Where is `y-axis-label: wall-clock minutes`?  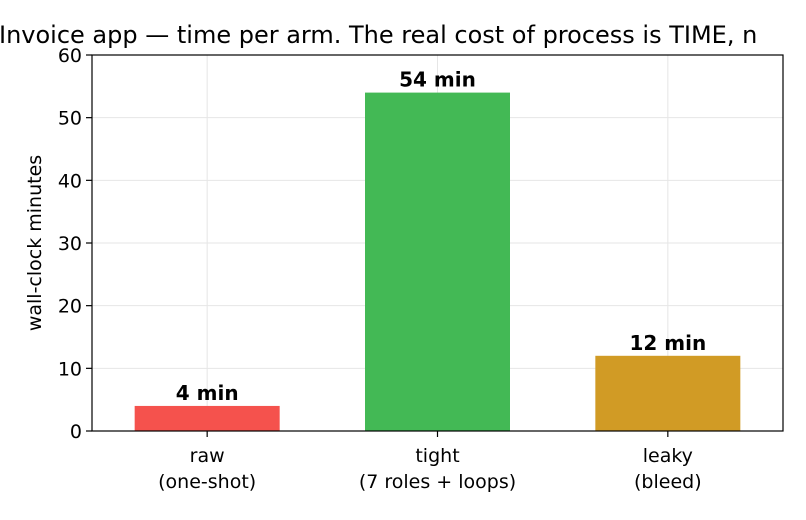
y-axis-label: wall-clock minutes is located at coordinates (35, 243).